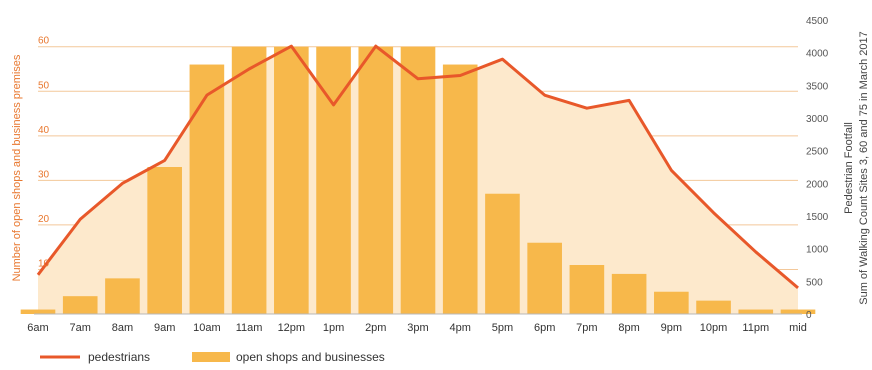  I want to click on x-tick-label: 3pm, so click(417, 328).